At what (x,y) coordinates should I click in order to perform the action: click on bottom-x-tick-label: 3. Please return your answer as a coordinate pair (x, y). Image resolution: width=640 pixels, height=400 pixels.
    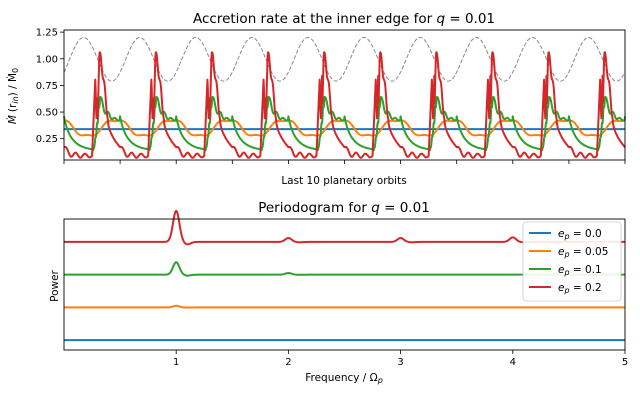
    Looking at the image, I should click on (400, 362).